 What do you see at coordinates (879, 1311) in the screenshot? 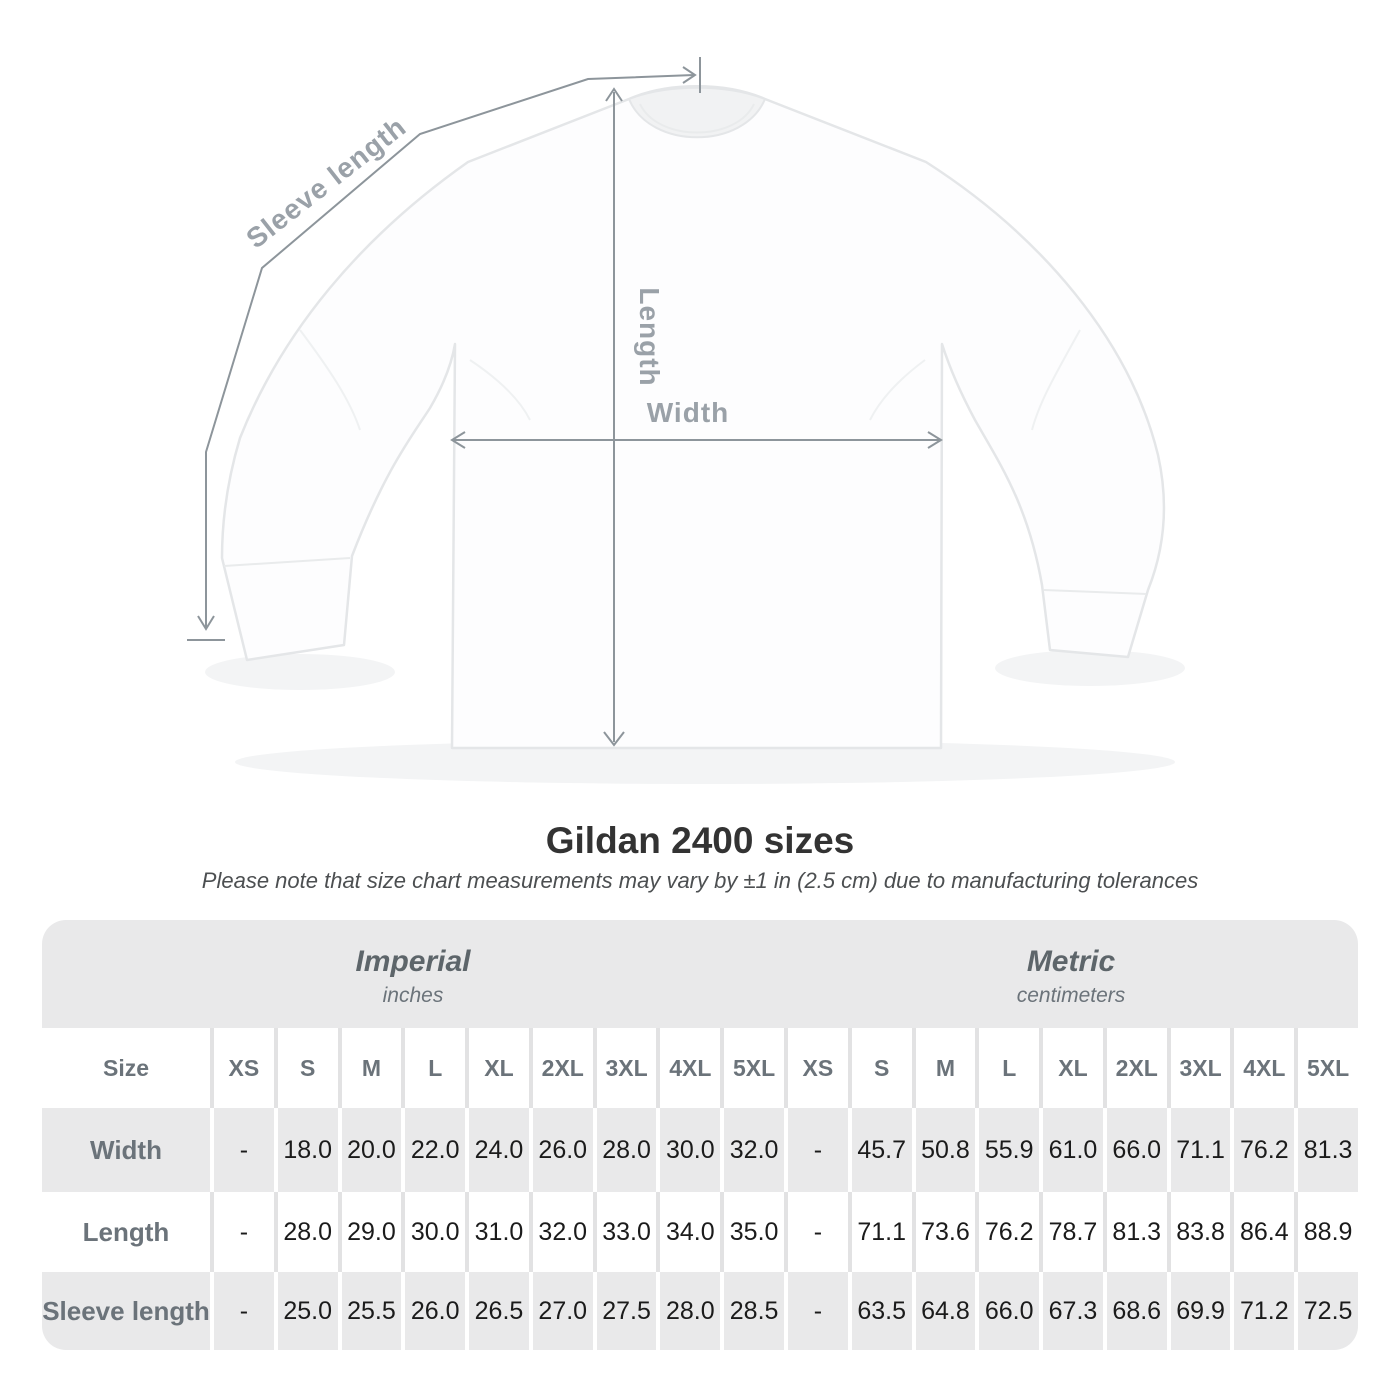
I see `measurement-value: 63.5` at bounding box center [879, 1311].